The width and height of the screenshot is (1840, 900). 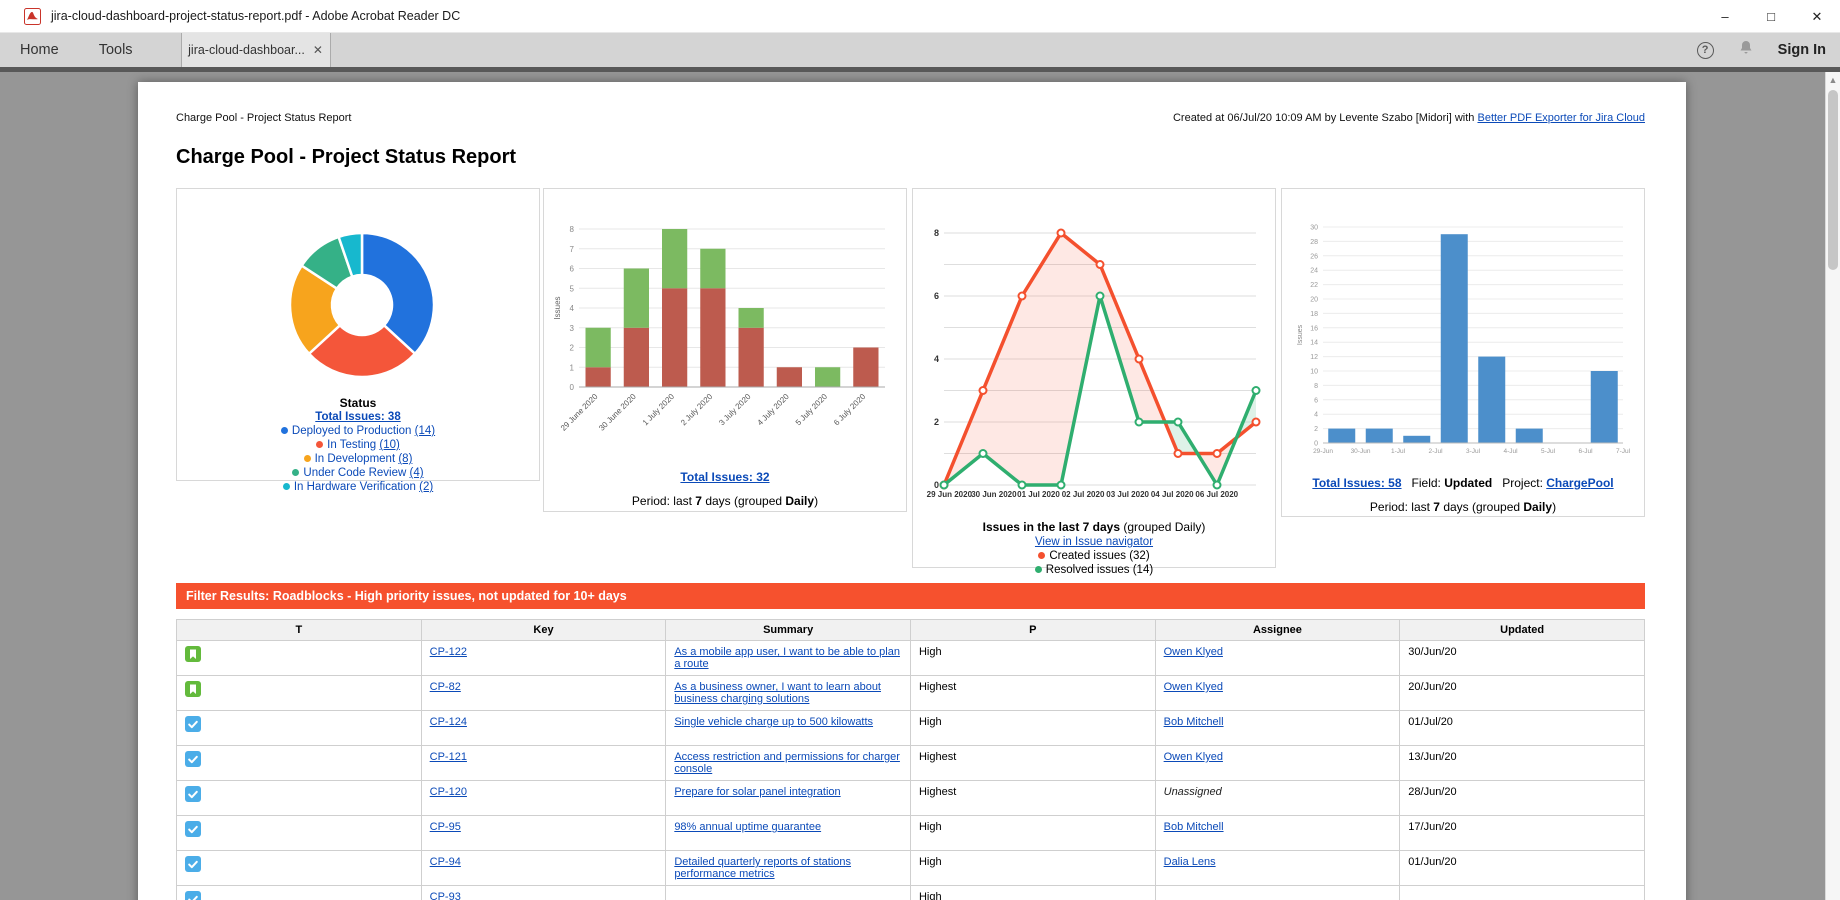 I want to click on story-icon, so click(x=193, y=654).